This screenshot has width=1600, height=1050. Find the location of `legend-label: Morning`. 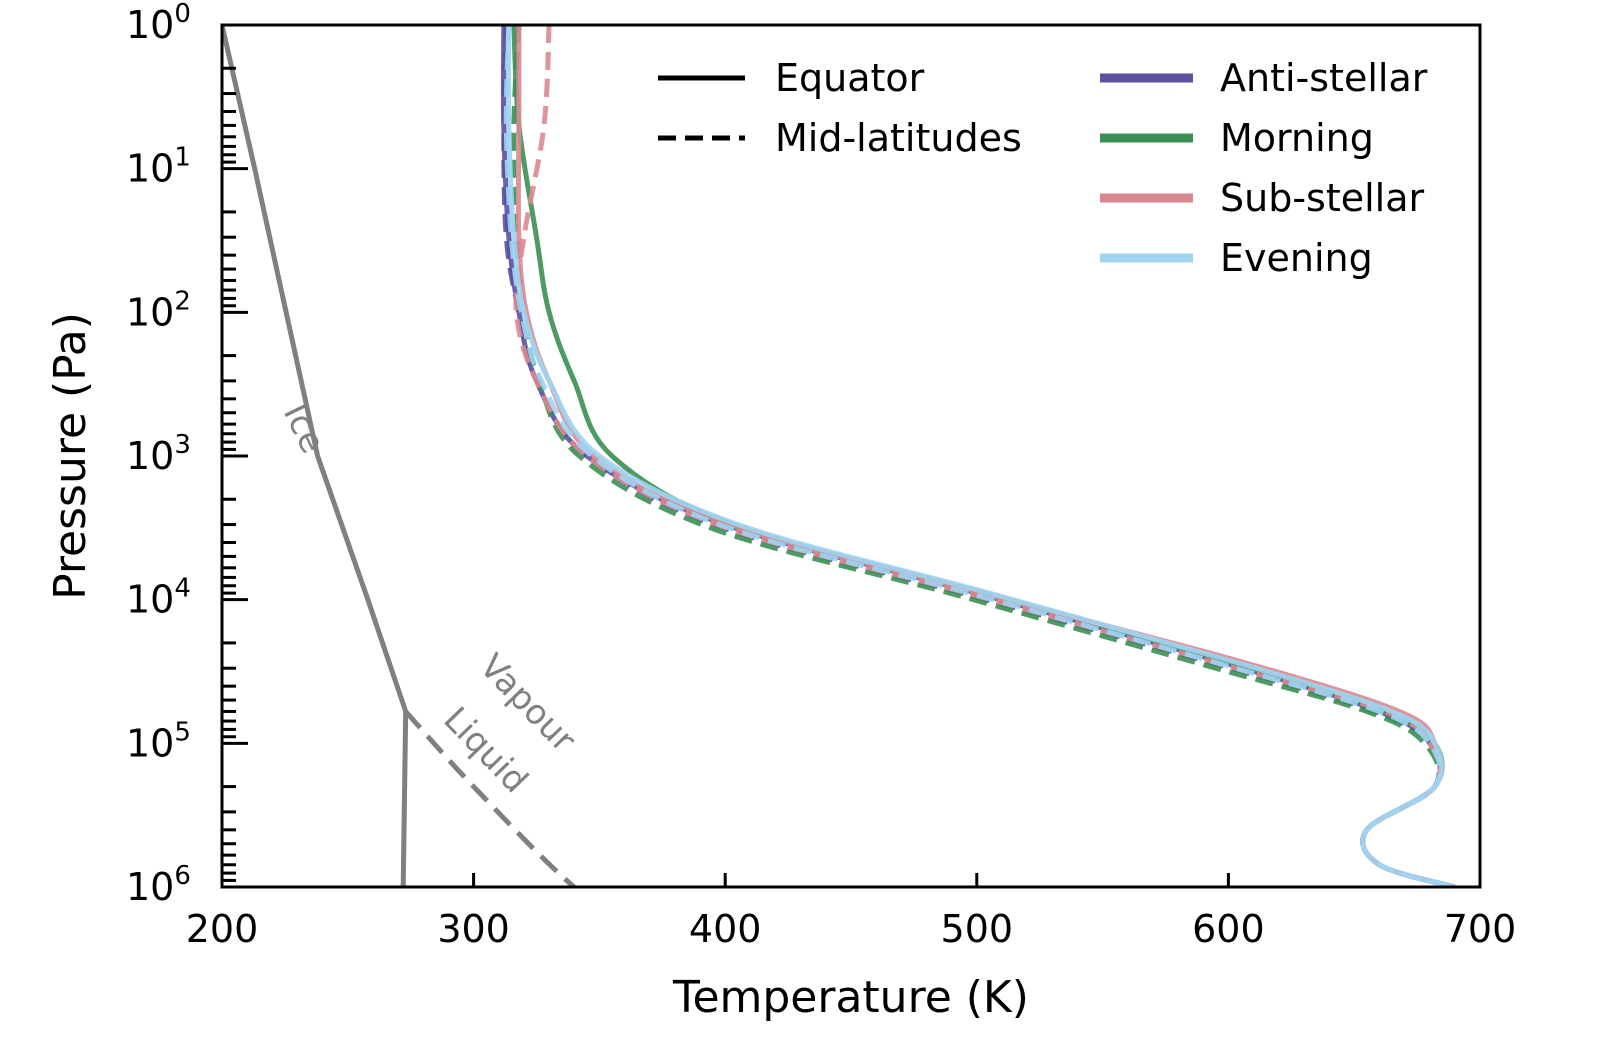

legend-label: Morning is located at coordinates (1297, 138).